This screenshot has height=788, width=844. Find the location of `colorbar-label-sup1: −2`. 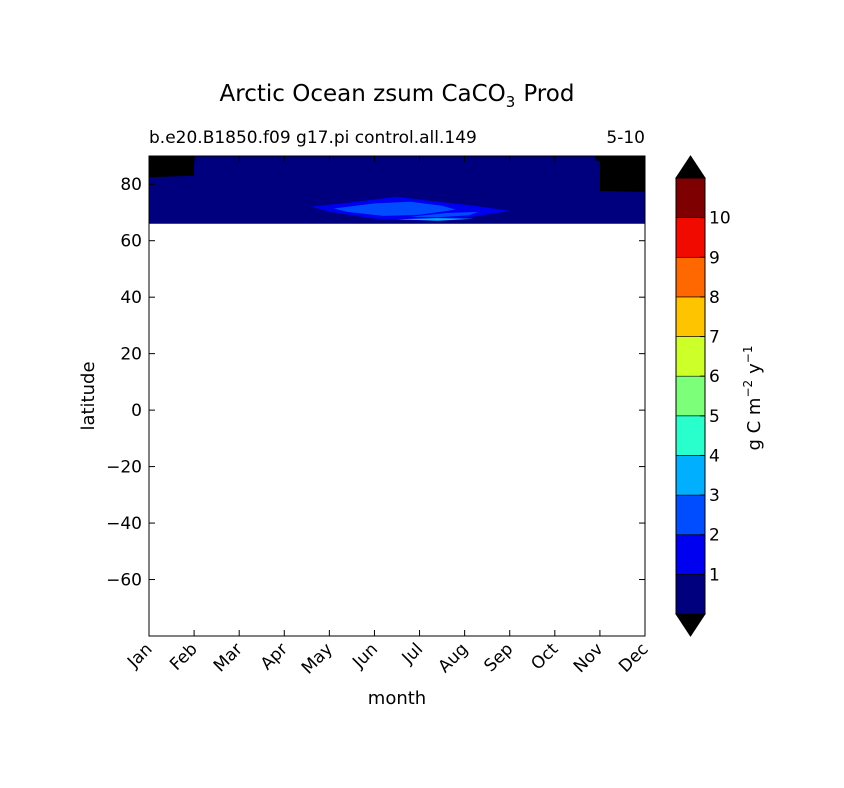

colorbar-label-sup1: −2 is located at coordinates (748, 389).